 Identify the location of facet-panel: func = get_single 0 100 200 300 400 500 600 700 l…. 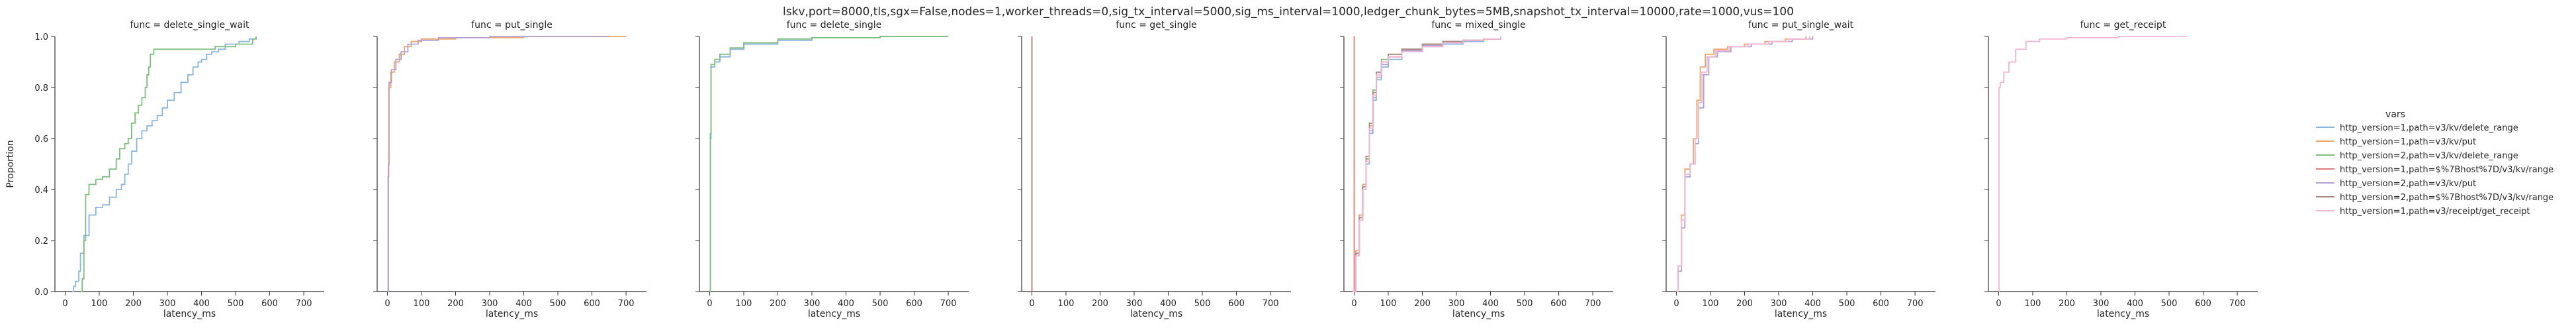
(1154, 169).